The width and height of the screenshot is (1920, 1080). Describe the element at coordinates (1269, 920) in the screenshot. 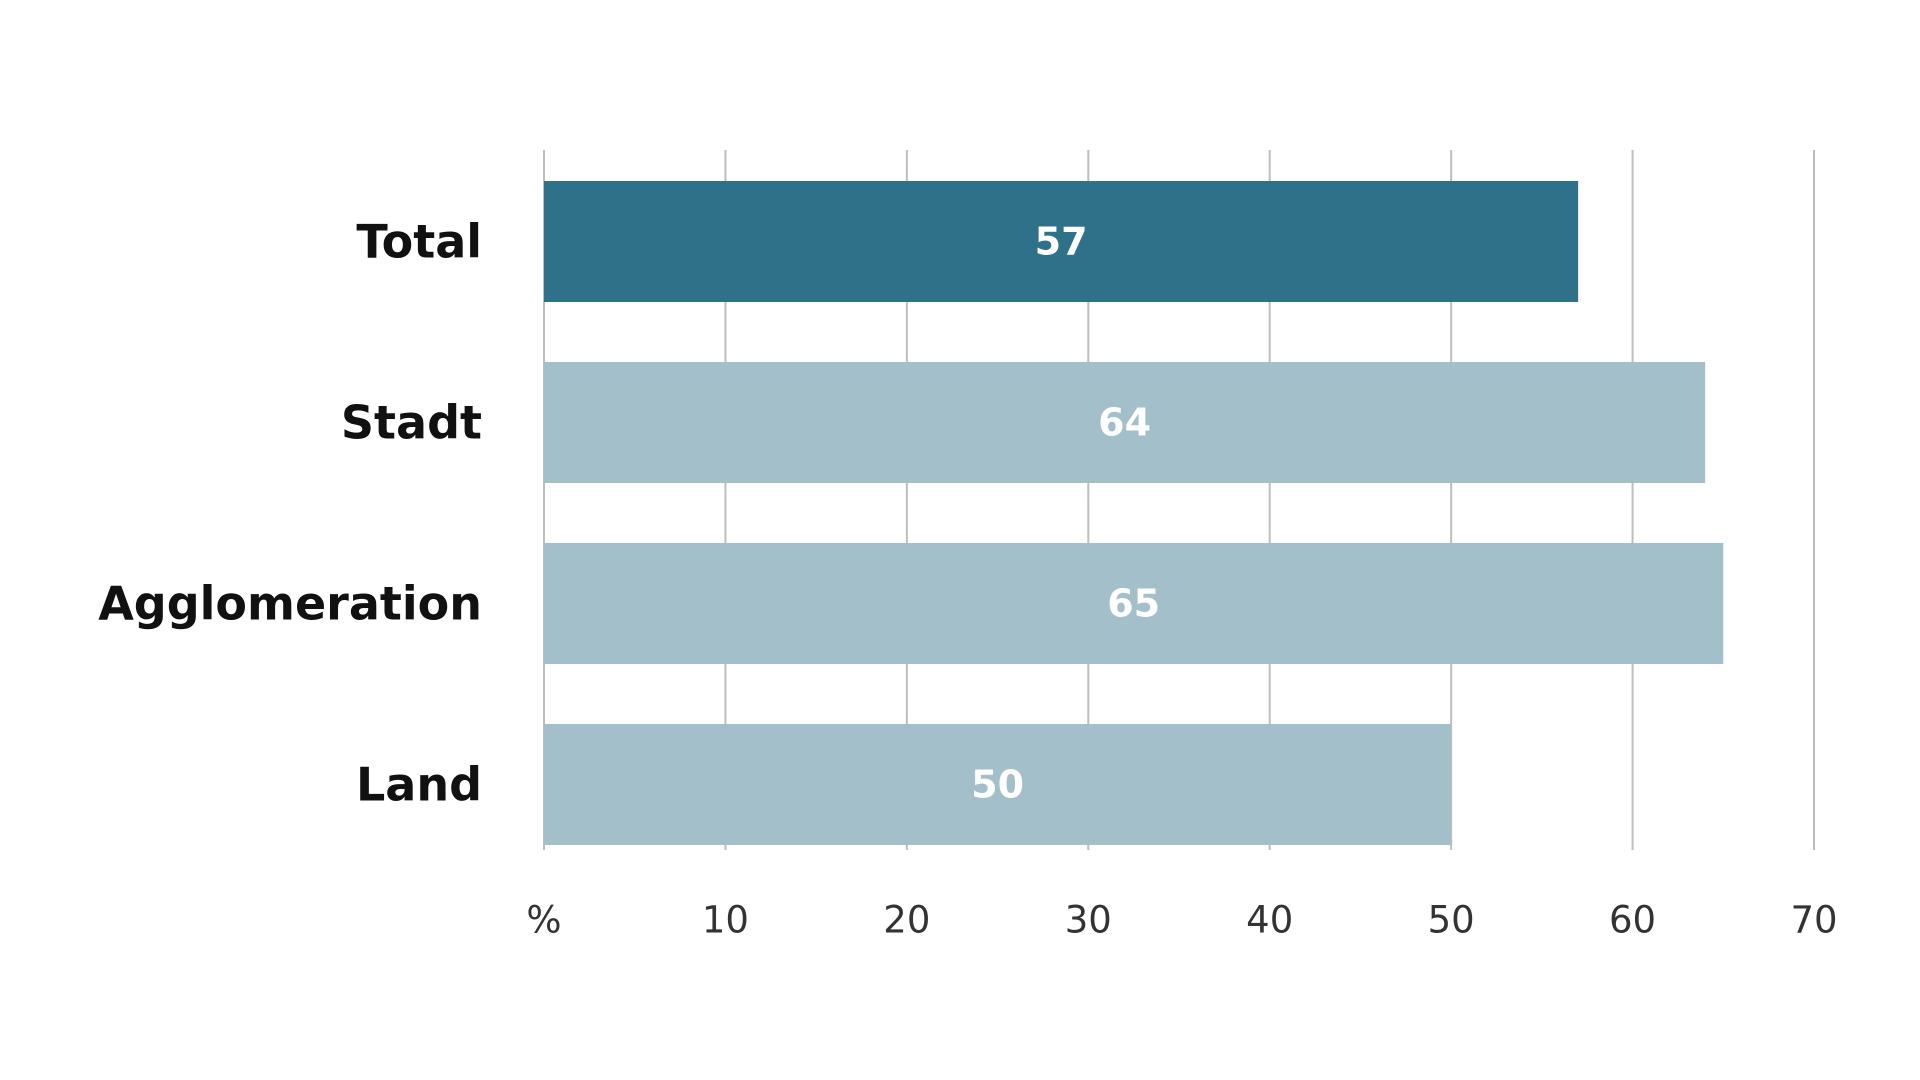

I see `x-tick-label: 40` at that location.